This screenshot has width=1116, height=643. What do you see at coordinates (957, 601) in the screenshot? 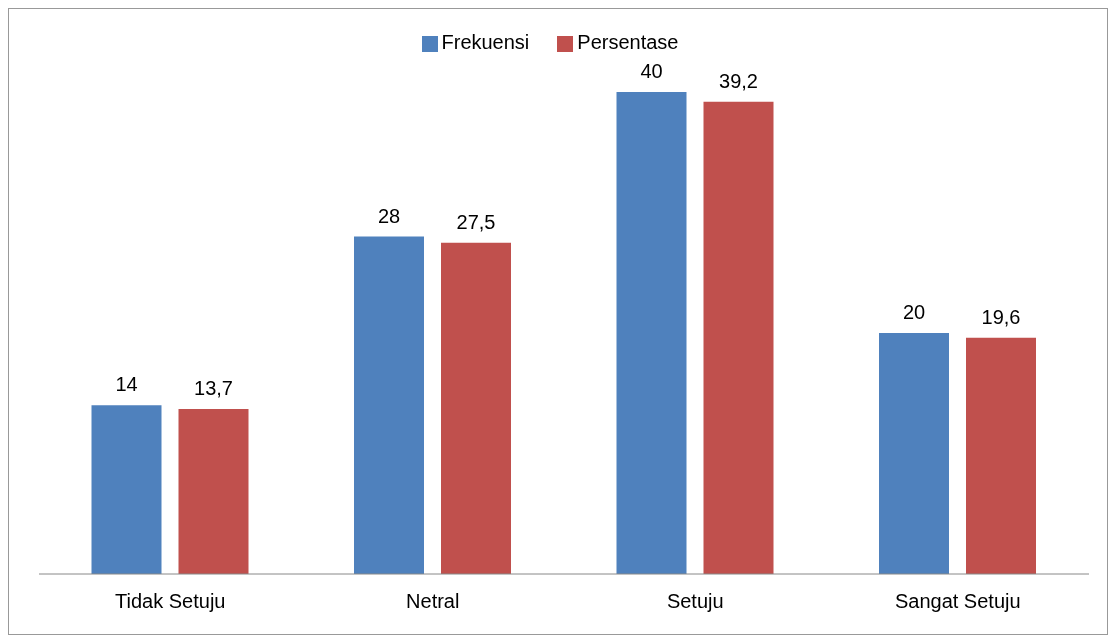
I see `x-tick-label: Sangat Setuju` at bounding box center [957, 601].